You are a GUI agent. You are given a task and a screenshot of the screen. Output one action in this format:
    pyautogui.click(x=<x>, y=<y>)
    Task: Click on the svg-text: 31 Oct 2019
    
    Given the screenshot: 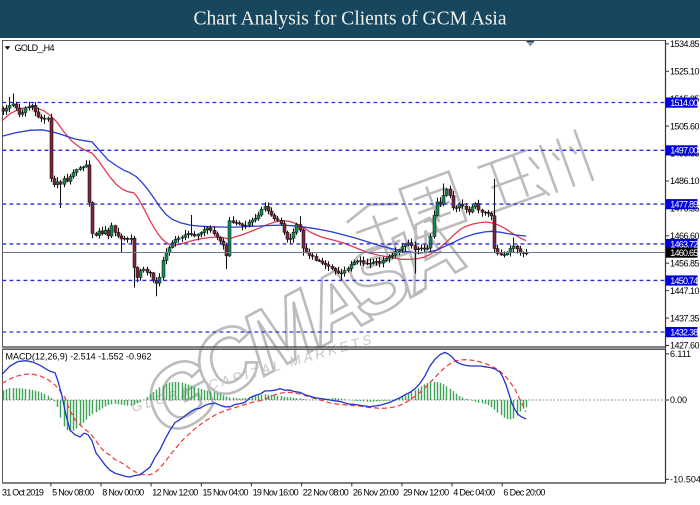 What is the action you would take?
    pyautogui.click(x=23, y=493)
    